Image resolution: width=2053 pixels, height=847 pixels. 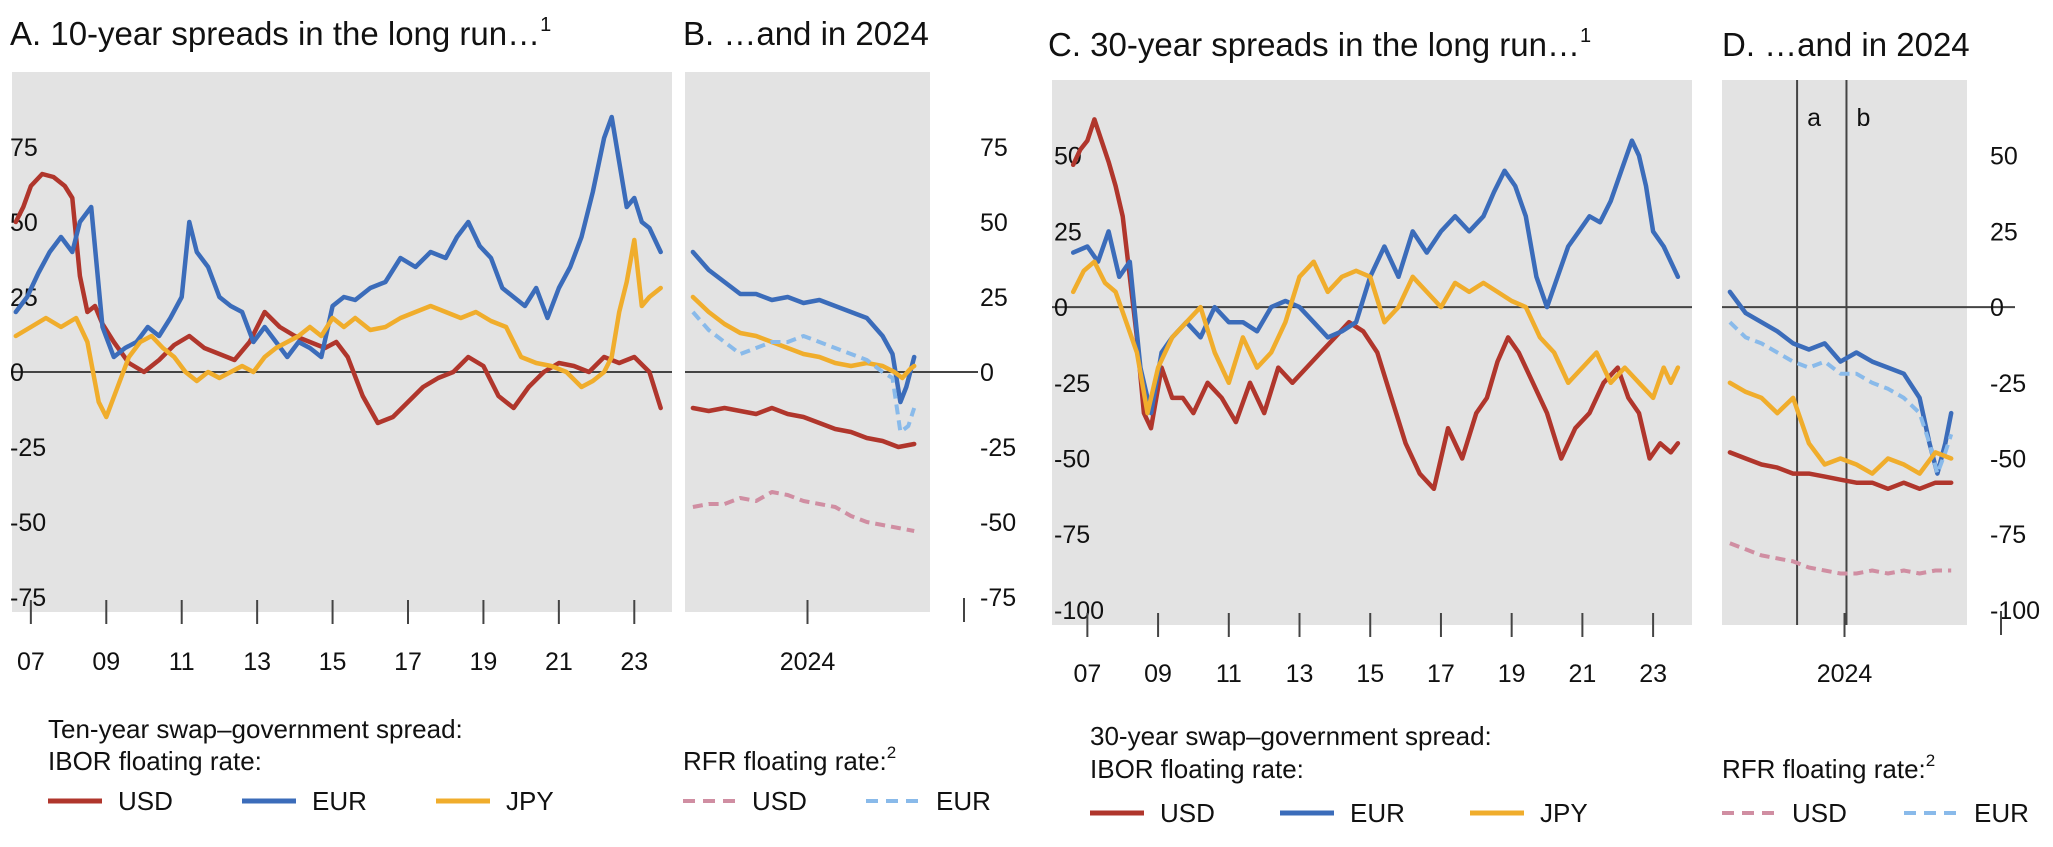 What do you see at coordinates (280, 33) in the screenshot?
I see `panel-a-title: A. 10-year spreads in the long run…1` at bounding box center [280, 33].